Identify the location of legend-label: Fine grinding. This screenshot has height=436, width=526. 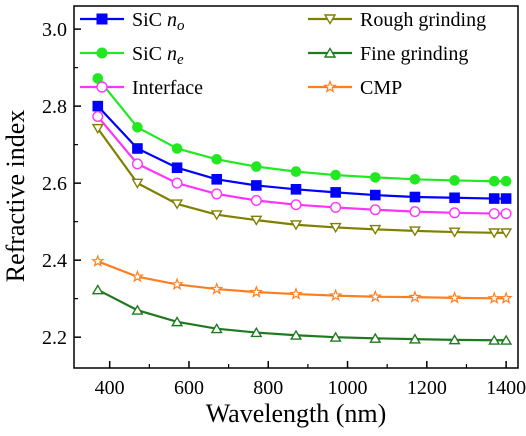
(414, 54).